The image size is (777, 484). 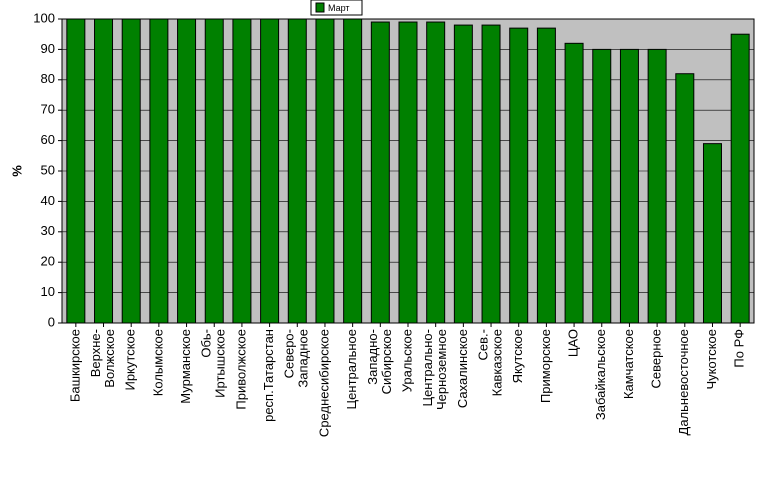 What do you see at coordinates (44, 17) in the screenshot?
I see `y-tick-label: 100` at bounding box center [44, 17].